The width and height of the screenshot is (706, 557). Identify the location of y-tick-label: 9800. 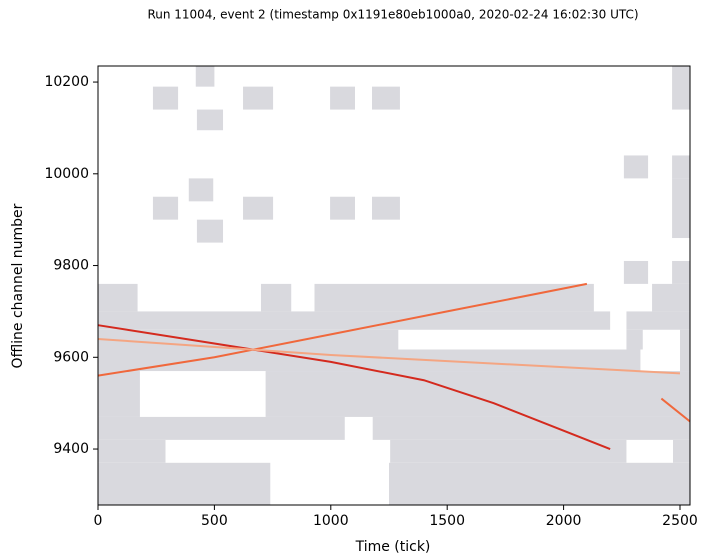
(71, 266).